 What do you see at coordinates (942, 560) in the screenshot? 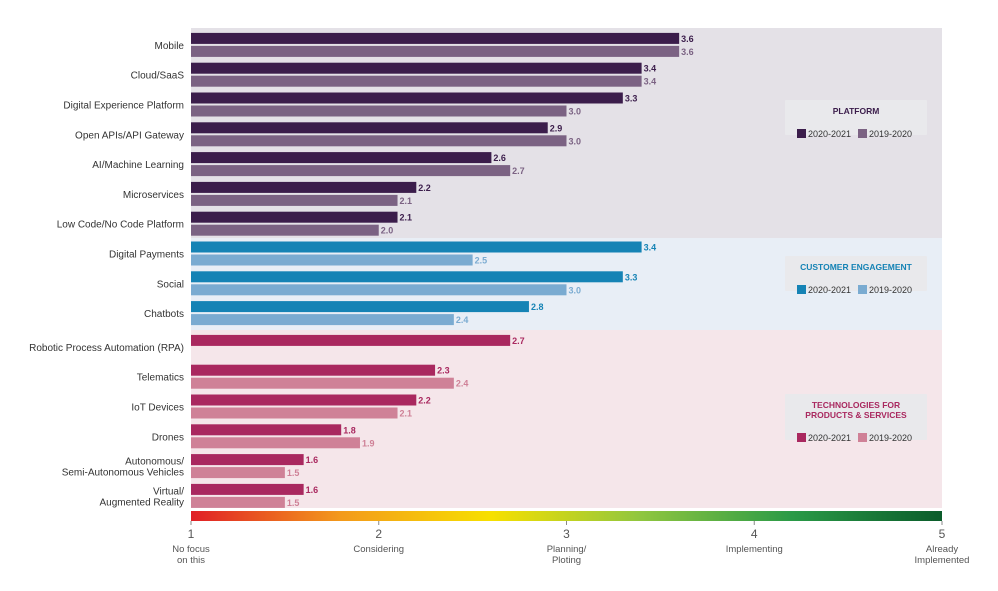
I see `x-tick-caption: Implemented` at bounding box center [942, 560].